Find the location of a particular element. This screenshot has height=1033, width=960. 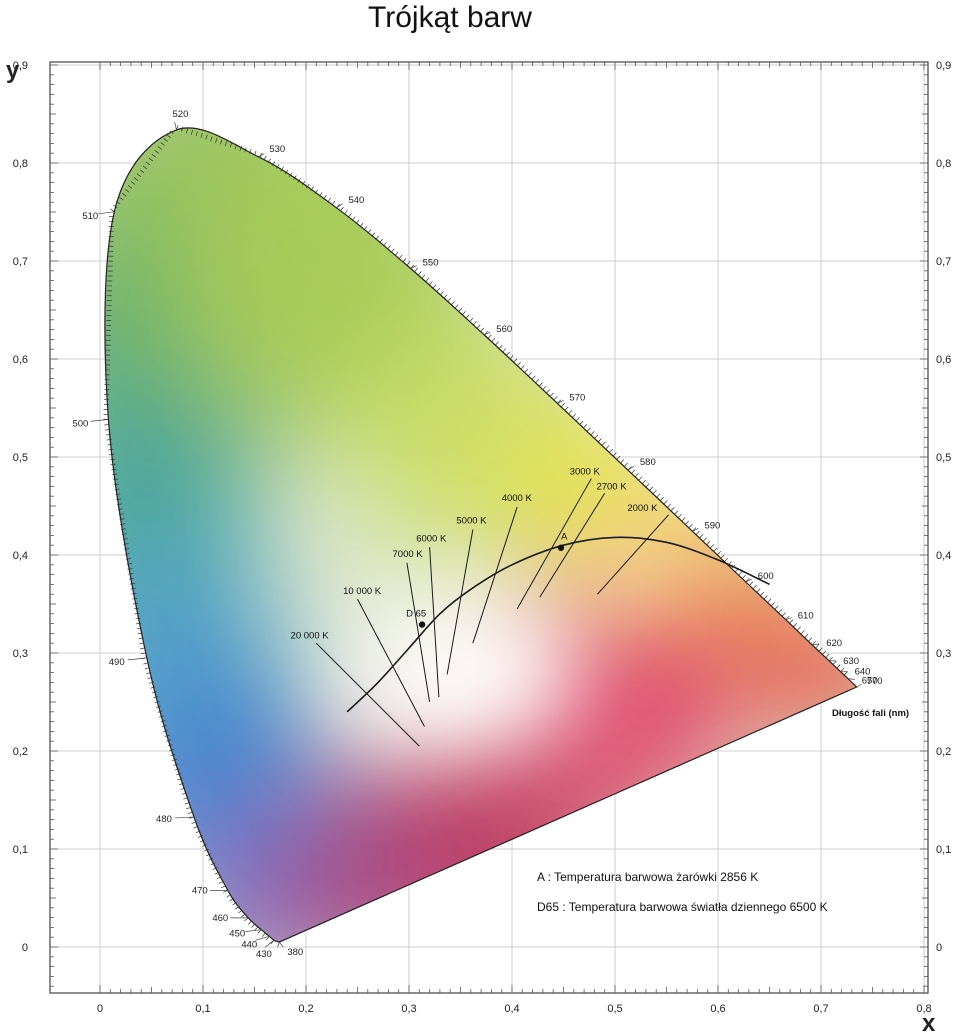

x-axis-label: x is located at coordinates (929, 1021).